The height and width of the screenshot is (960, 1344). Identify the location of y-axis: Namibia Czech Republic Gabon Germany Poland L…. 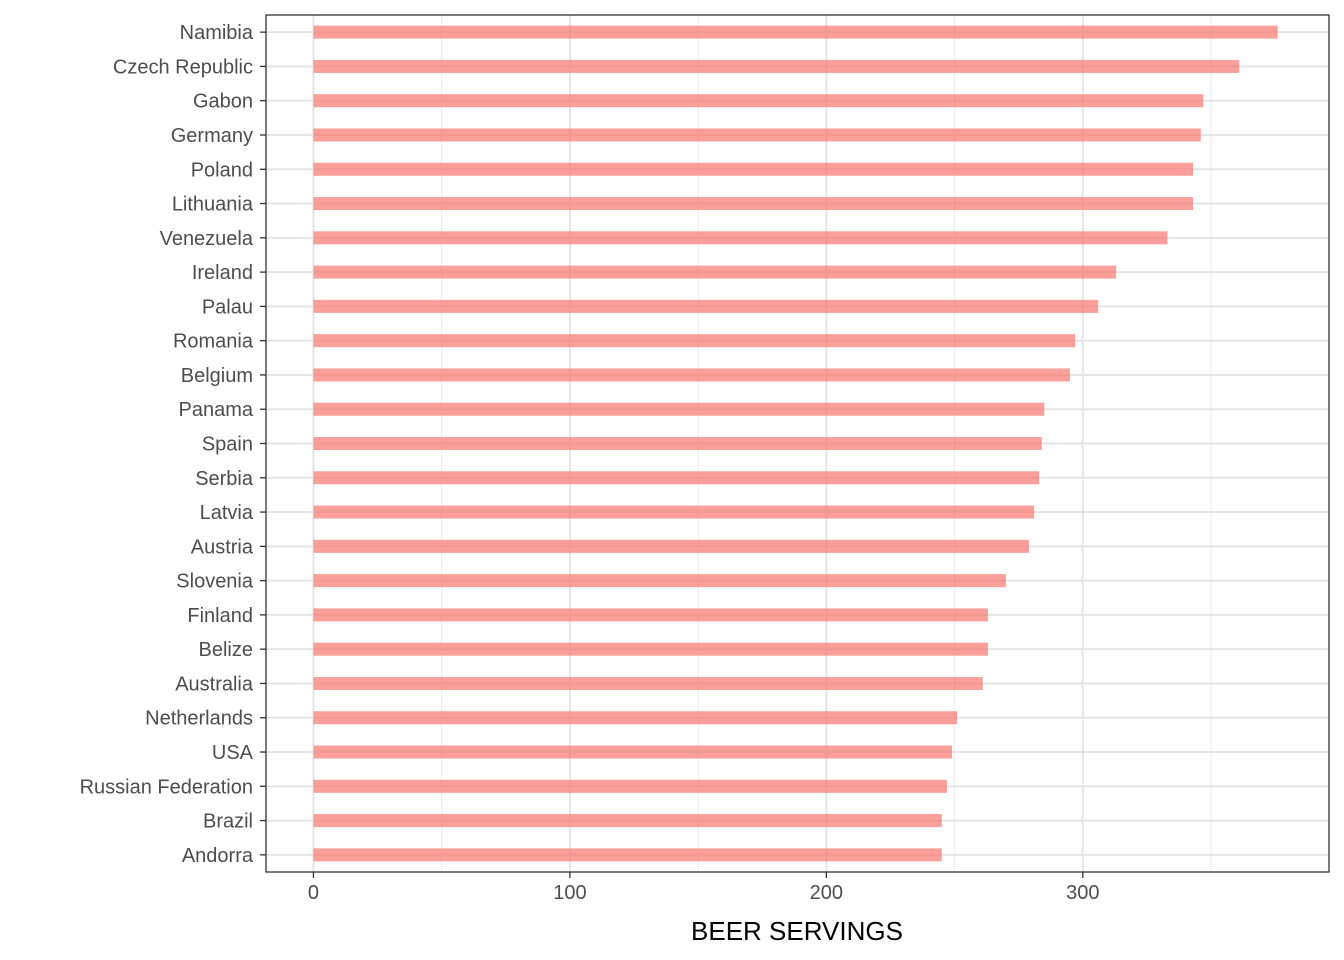
(173, 444).